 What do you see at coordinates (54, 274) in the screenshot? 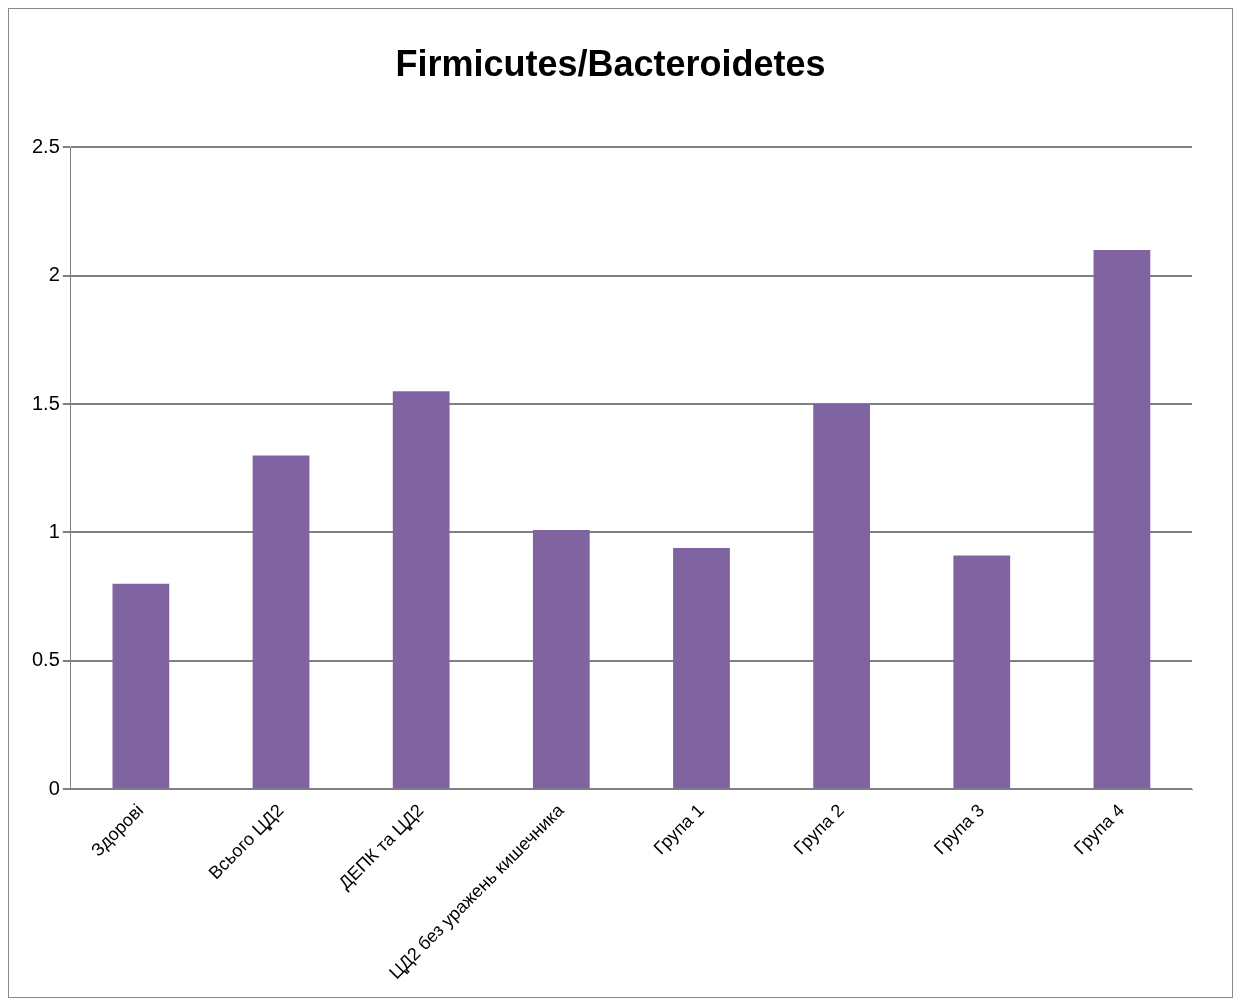
I see `y-tick-label: 2` at bounding box center [54, 274].